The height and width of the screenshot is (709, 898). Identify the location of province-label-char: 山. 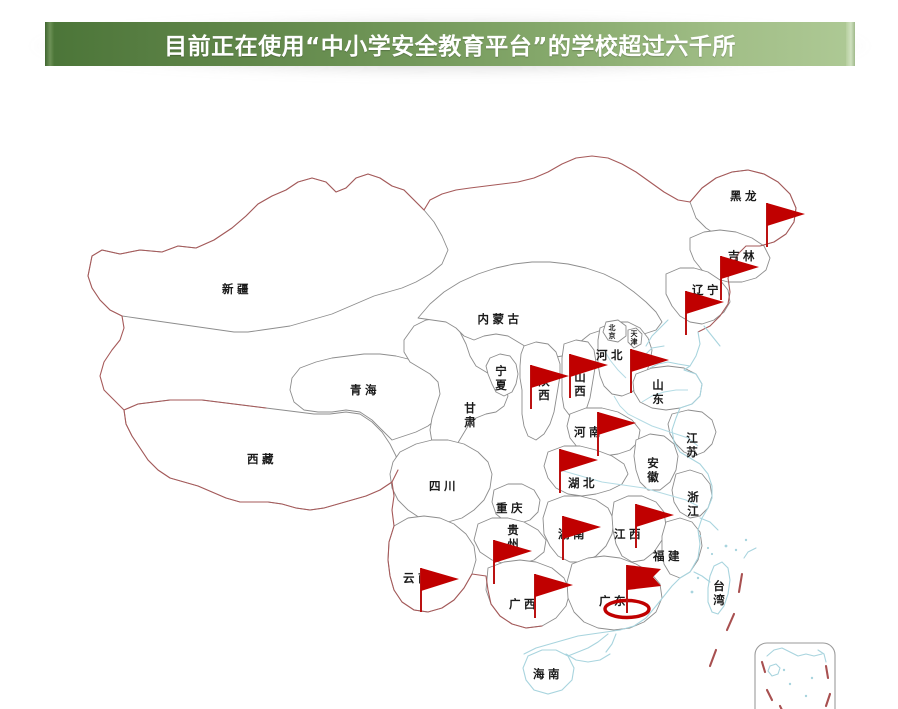
(580, 377).